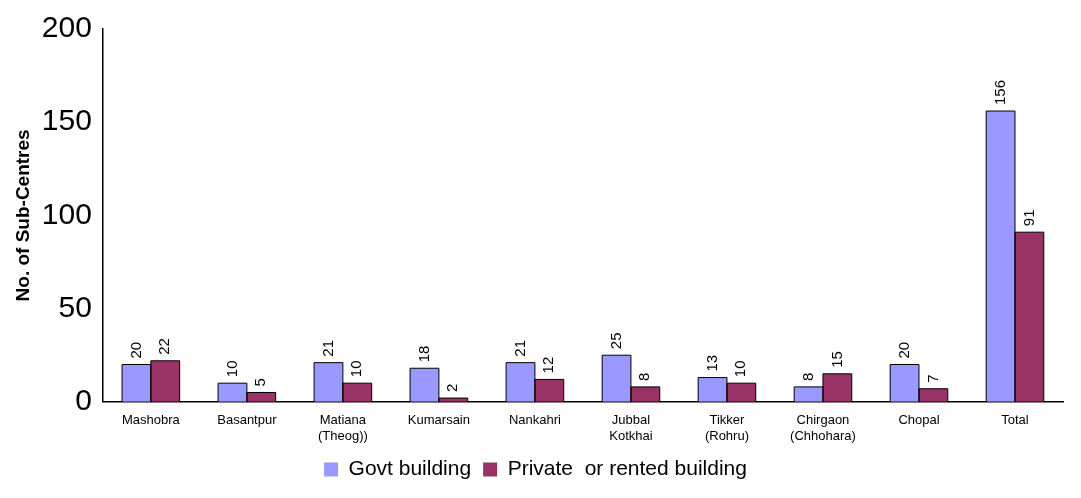 This screenshot has width=1081, height=498. Describe the element at coordinates (438, 420) in the screenshot. I see `x-tick-label: Kumarsain` at that location.